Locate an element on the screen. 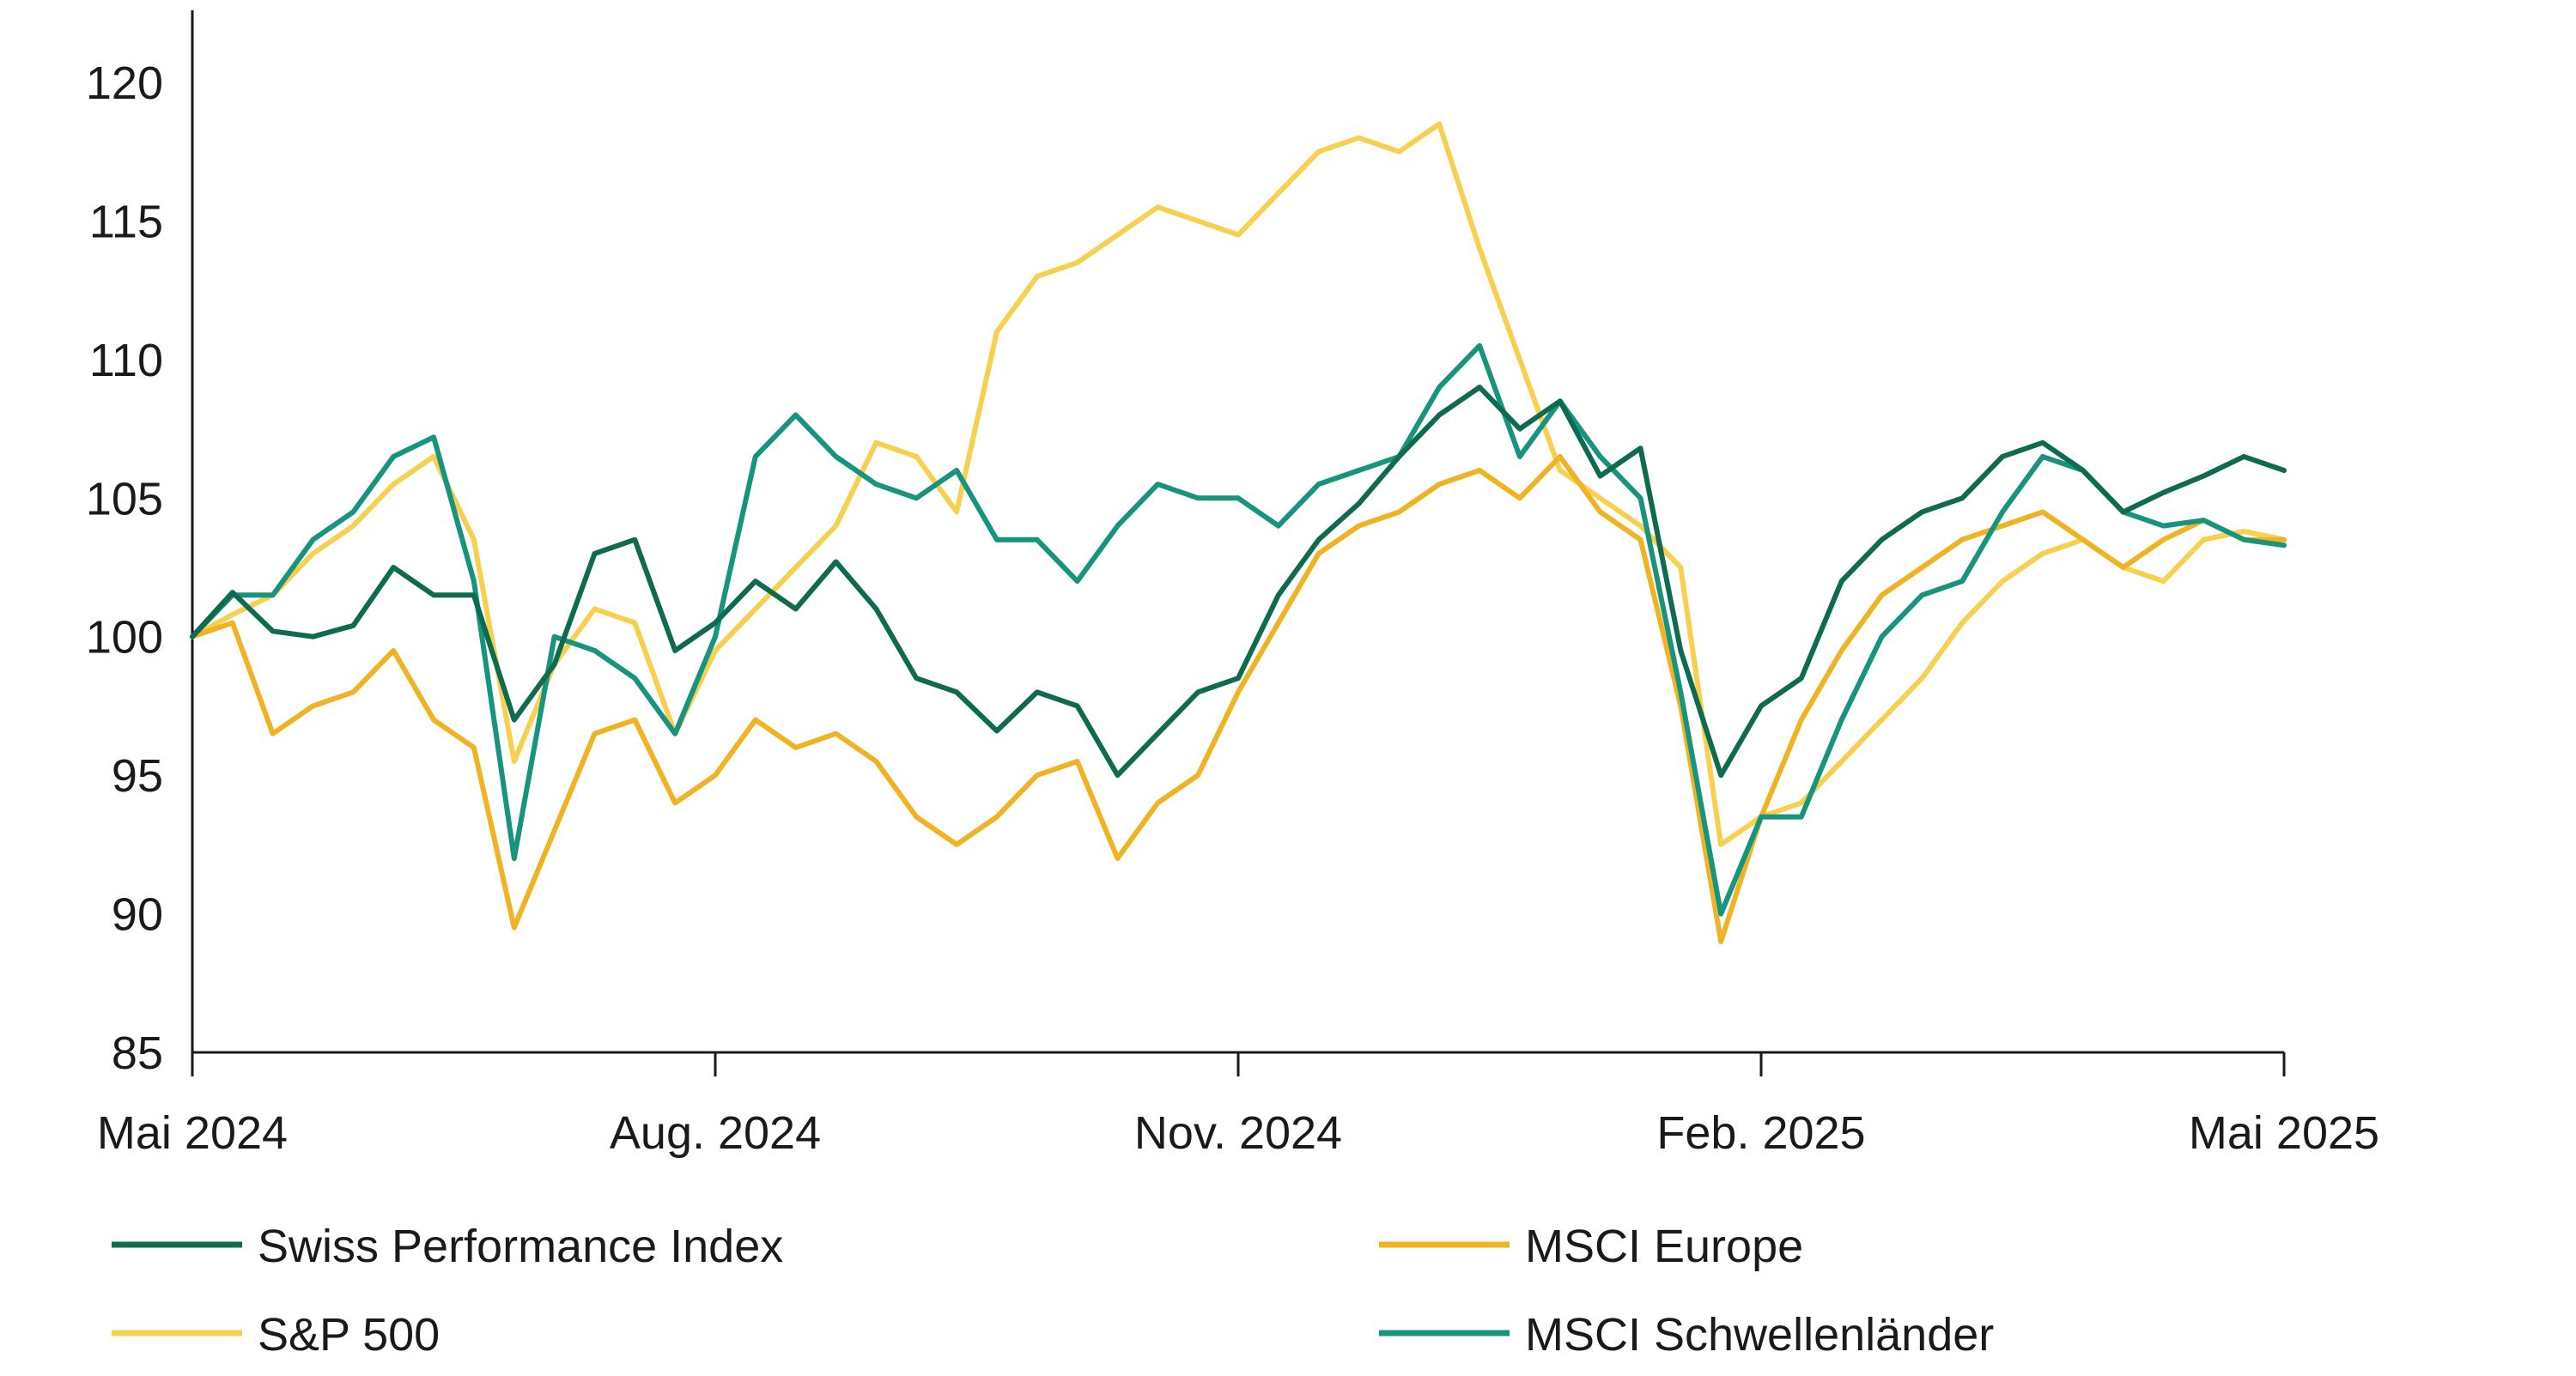 The width and height of the screenshot is (2576, 1376). x-tick-label: Aug. 2024 is located at coordinates (715, 1133).